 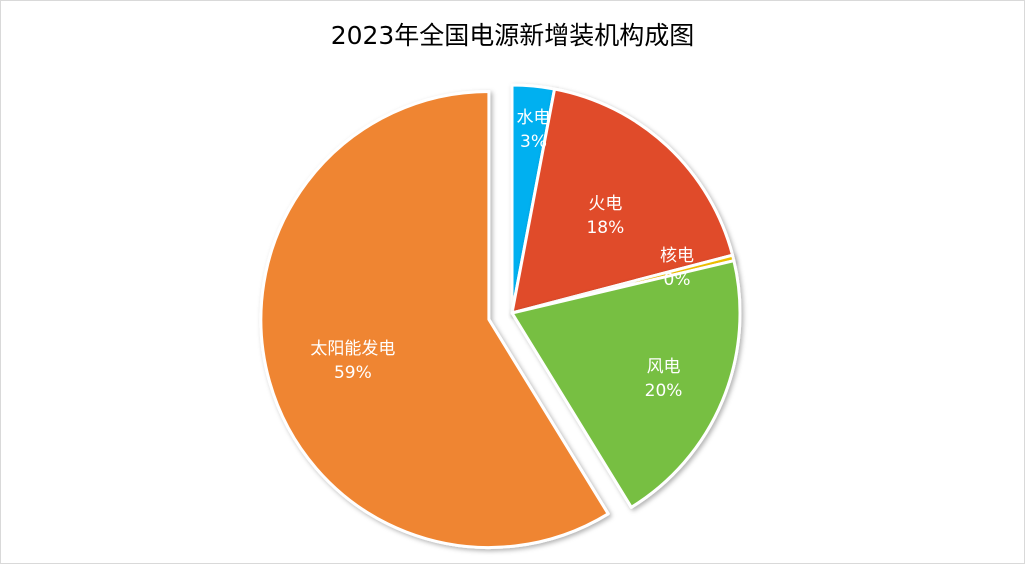 What do you see at coordinates (605, 204) in the screenshot?
I see `slice-label-name-1: 火电` at bounding box center [605, 204].